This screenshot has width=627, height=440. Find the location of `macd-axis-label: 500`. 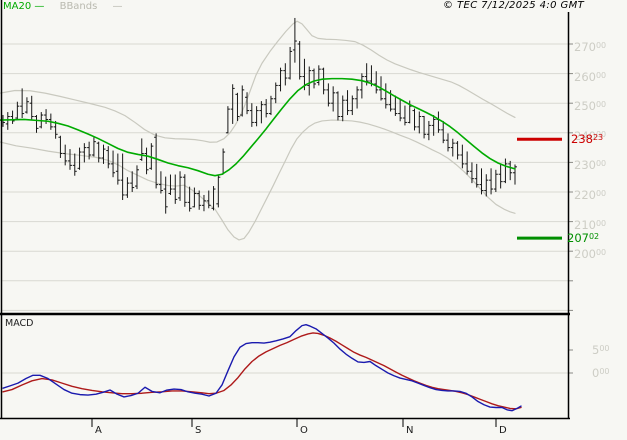

macd-axis-label: 500 is located at coordinates (601, 350).